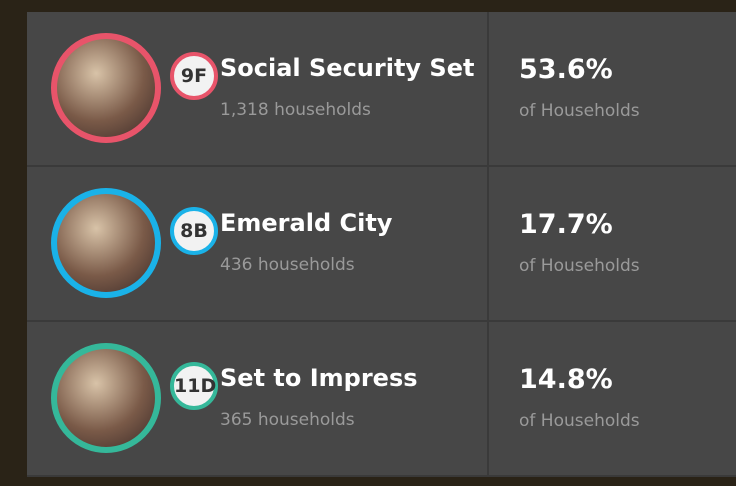 The height and width of the screenshot is (486, 736). What do you see at coordinates (319, 378) in the screenshot?
I see `segment-name: Set to Impress` at bounding box center [319, 378].